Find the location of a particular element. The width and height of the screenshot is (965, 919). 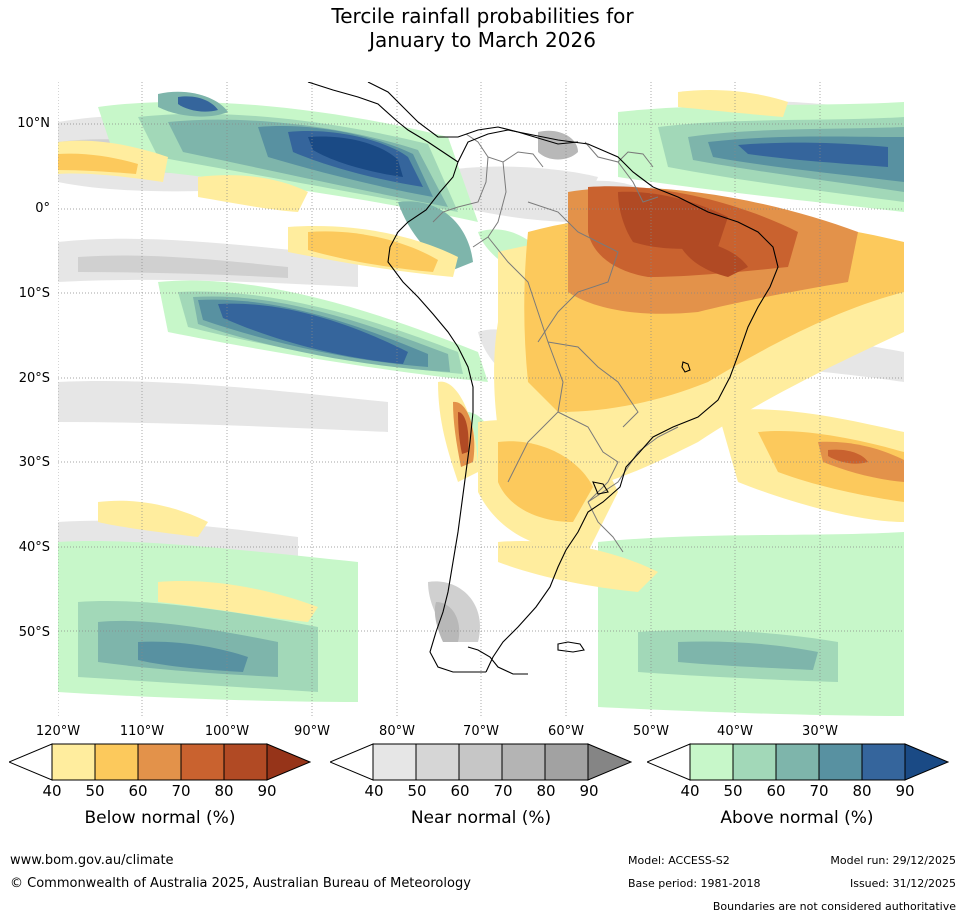

cb-below-end is located at coordinates (288, 762).